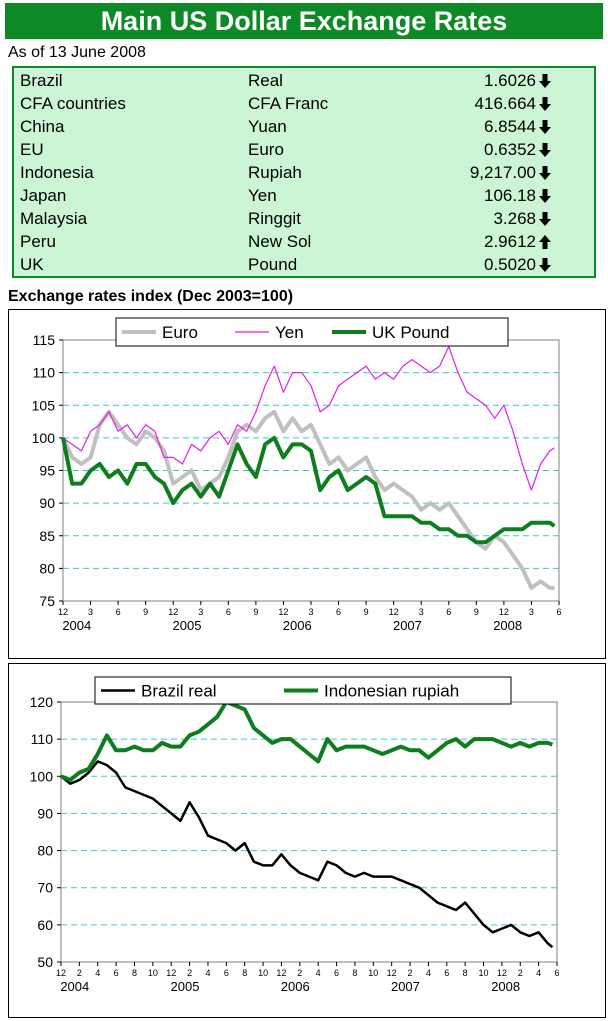 Image resolution: width=608 pixels, height=1021 pixels. Describe the element at coordinates (47, 601) in the screenshot. I see `y-tick-label: 75` at that location.